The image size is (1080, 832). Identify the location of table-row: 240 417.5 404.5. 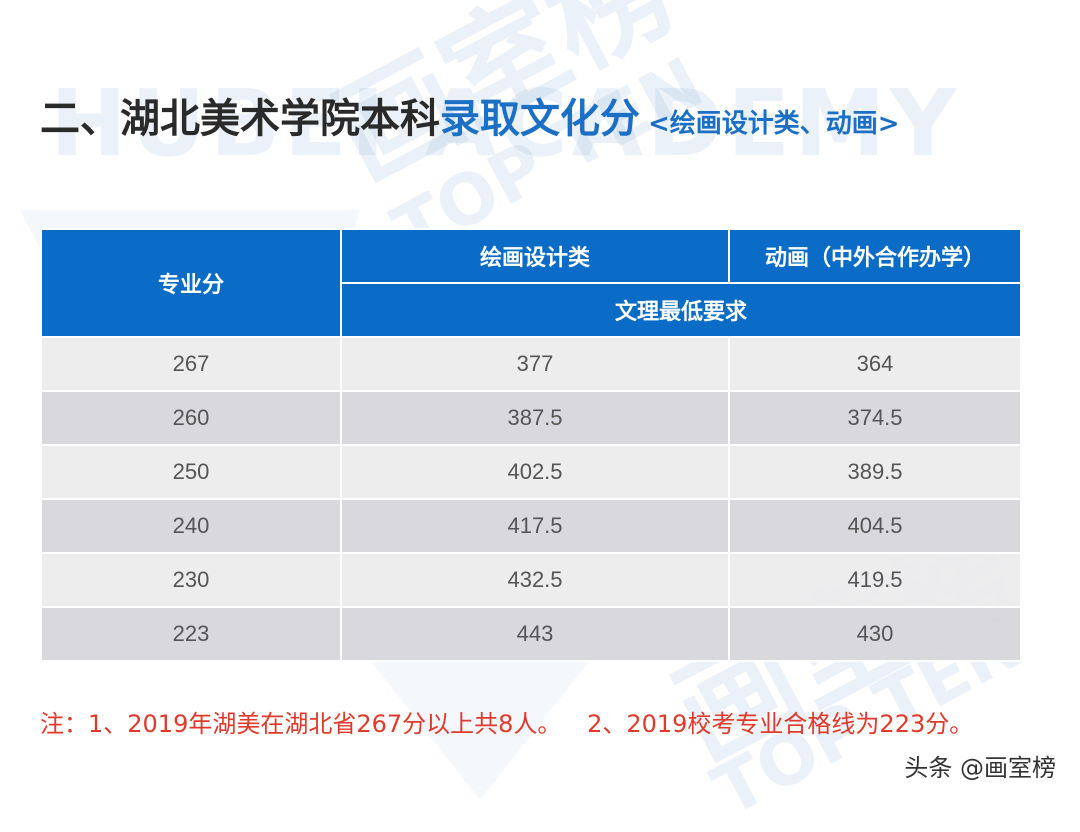
(531, 526).